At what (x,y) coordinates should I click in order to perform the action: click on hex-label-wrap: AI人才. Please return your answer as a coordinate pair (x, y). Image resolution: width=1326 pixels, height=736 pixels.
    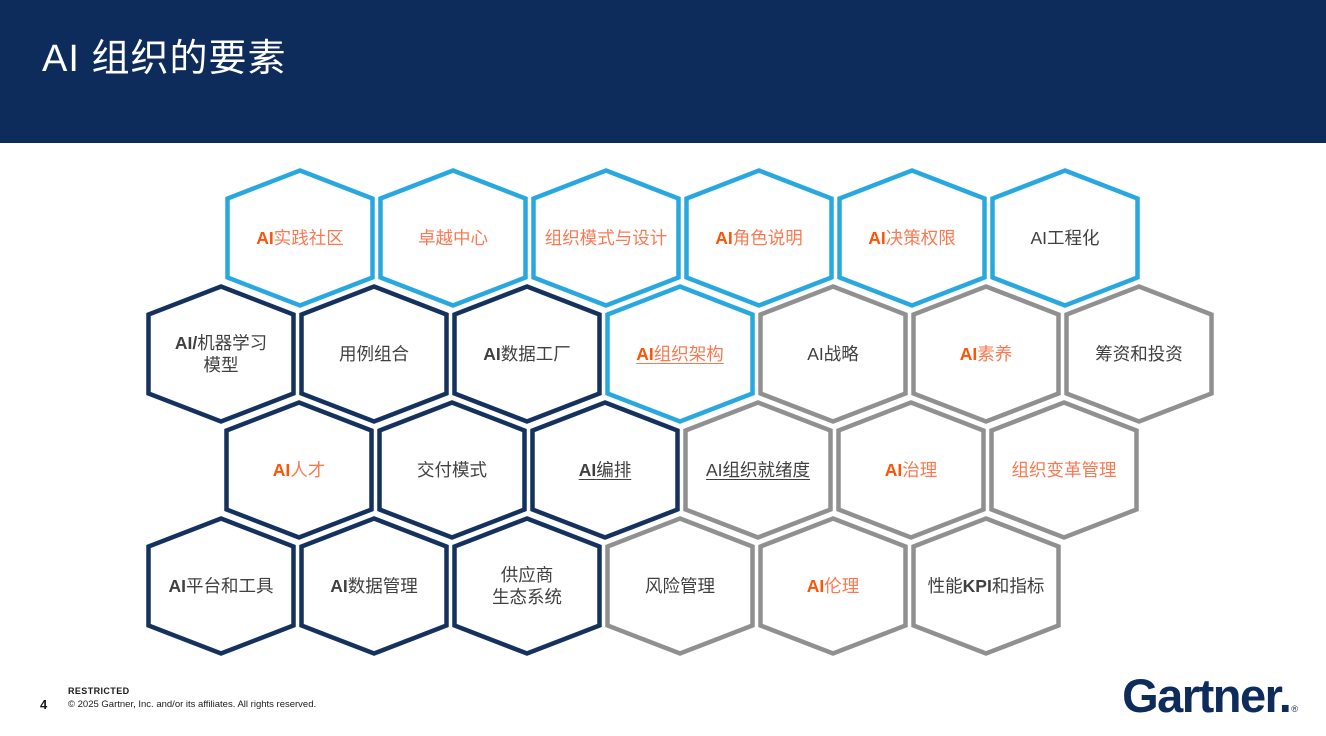
    Looking at the image, I should click on (299, 470).